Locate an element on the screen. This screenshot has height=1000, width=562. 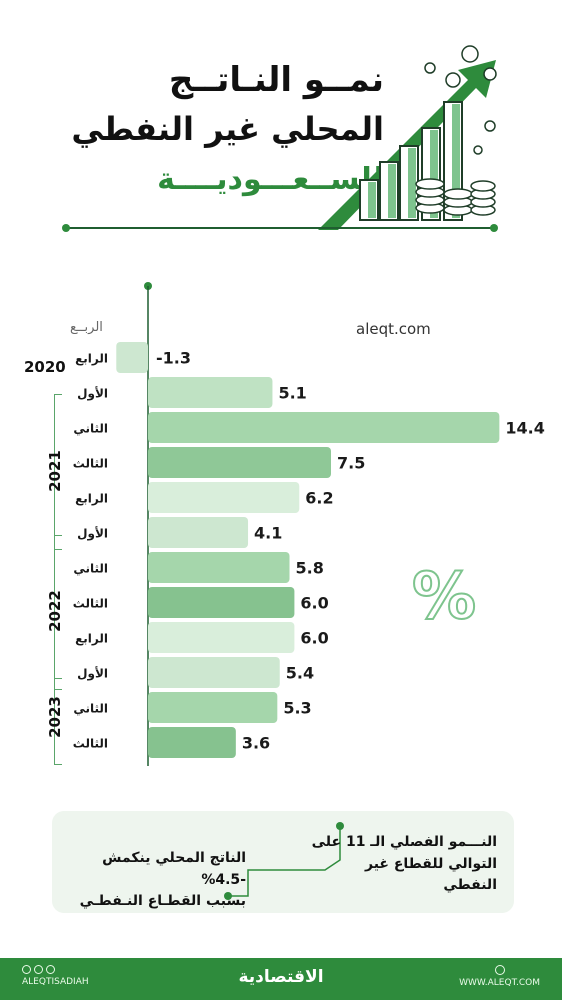
bar-2023-q10 is located at coordinates (214, 672).